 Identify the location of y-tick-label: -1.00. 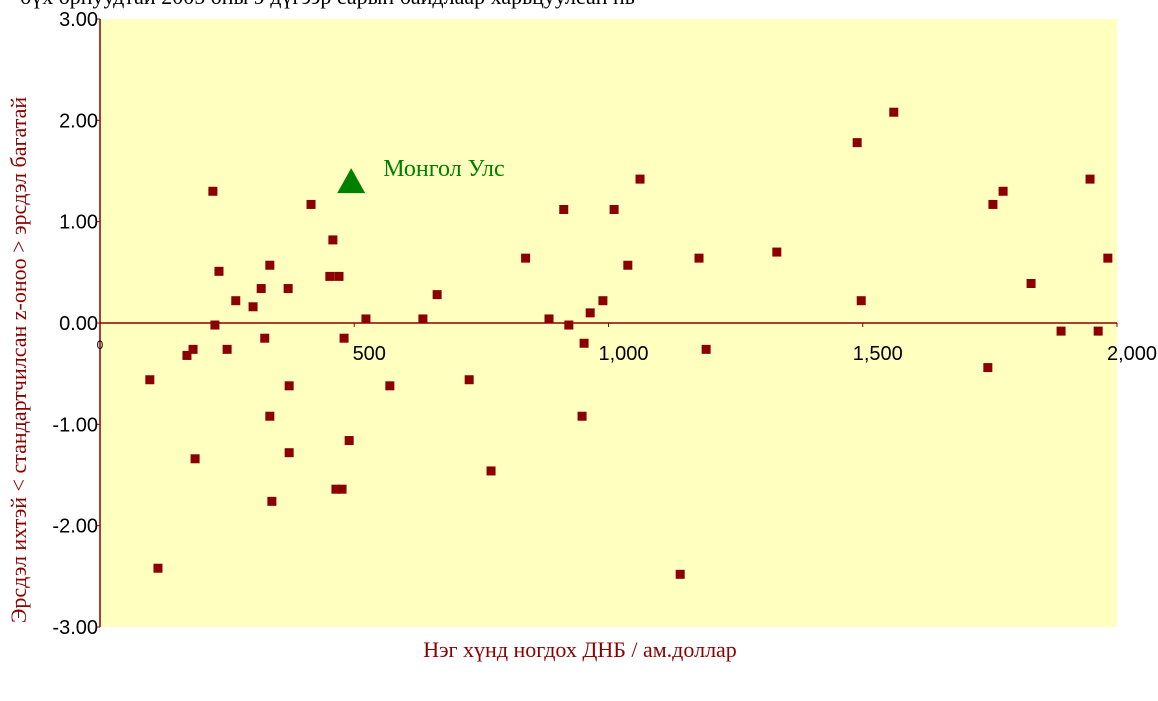
(75, 425).